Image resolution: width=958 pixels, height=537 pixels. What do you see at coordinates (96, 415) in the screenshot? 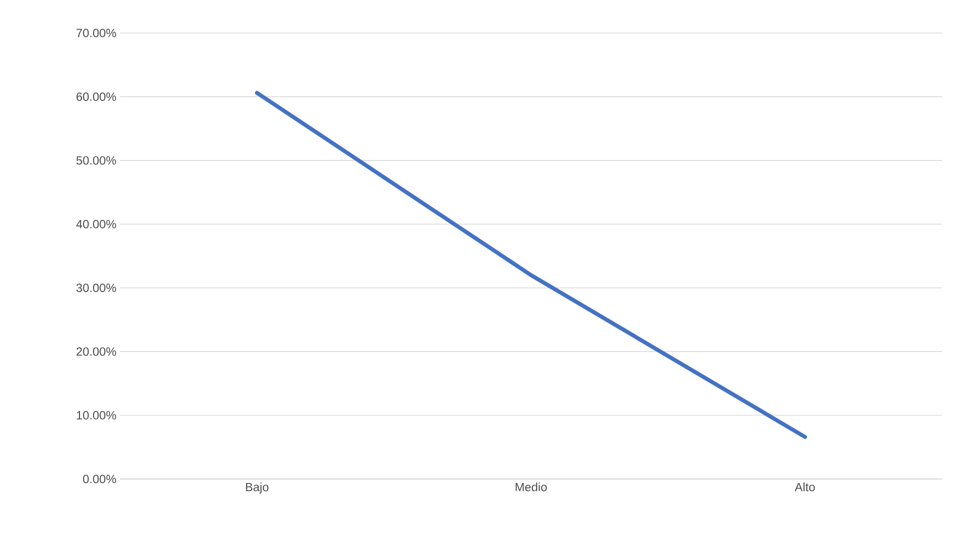
I see `y-tick-label: 10.00%` at bounding box center [96, 415].